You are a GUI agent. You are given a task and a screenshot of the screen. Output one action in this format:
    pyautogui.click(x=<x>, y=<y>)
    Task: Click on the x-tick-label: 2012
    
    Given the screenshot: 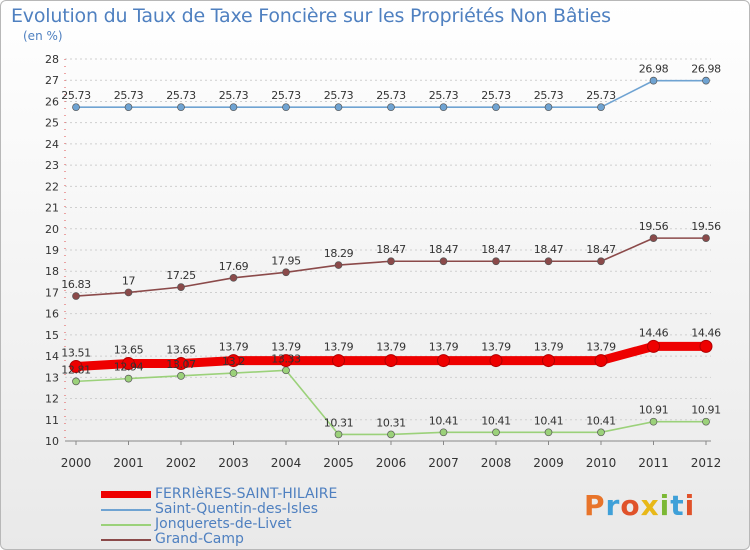 What is the action you would take?
    pyautogui.click(x=706, y=463)
    